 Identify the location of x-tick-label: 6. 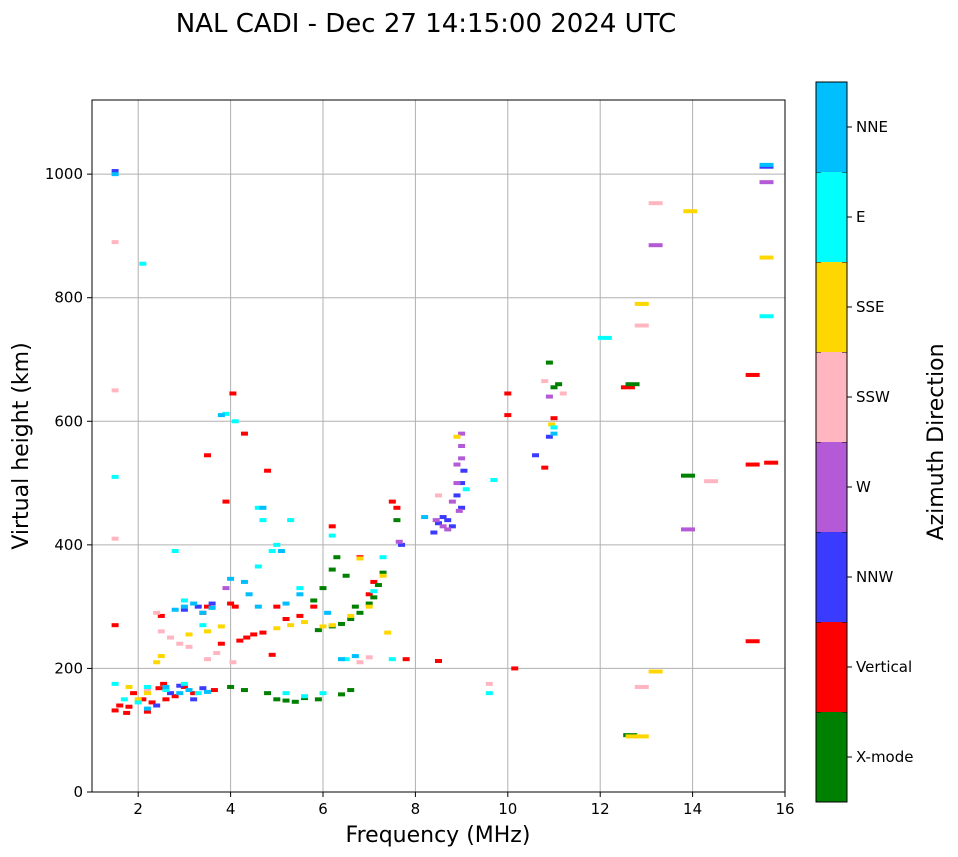
(323, 809).